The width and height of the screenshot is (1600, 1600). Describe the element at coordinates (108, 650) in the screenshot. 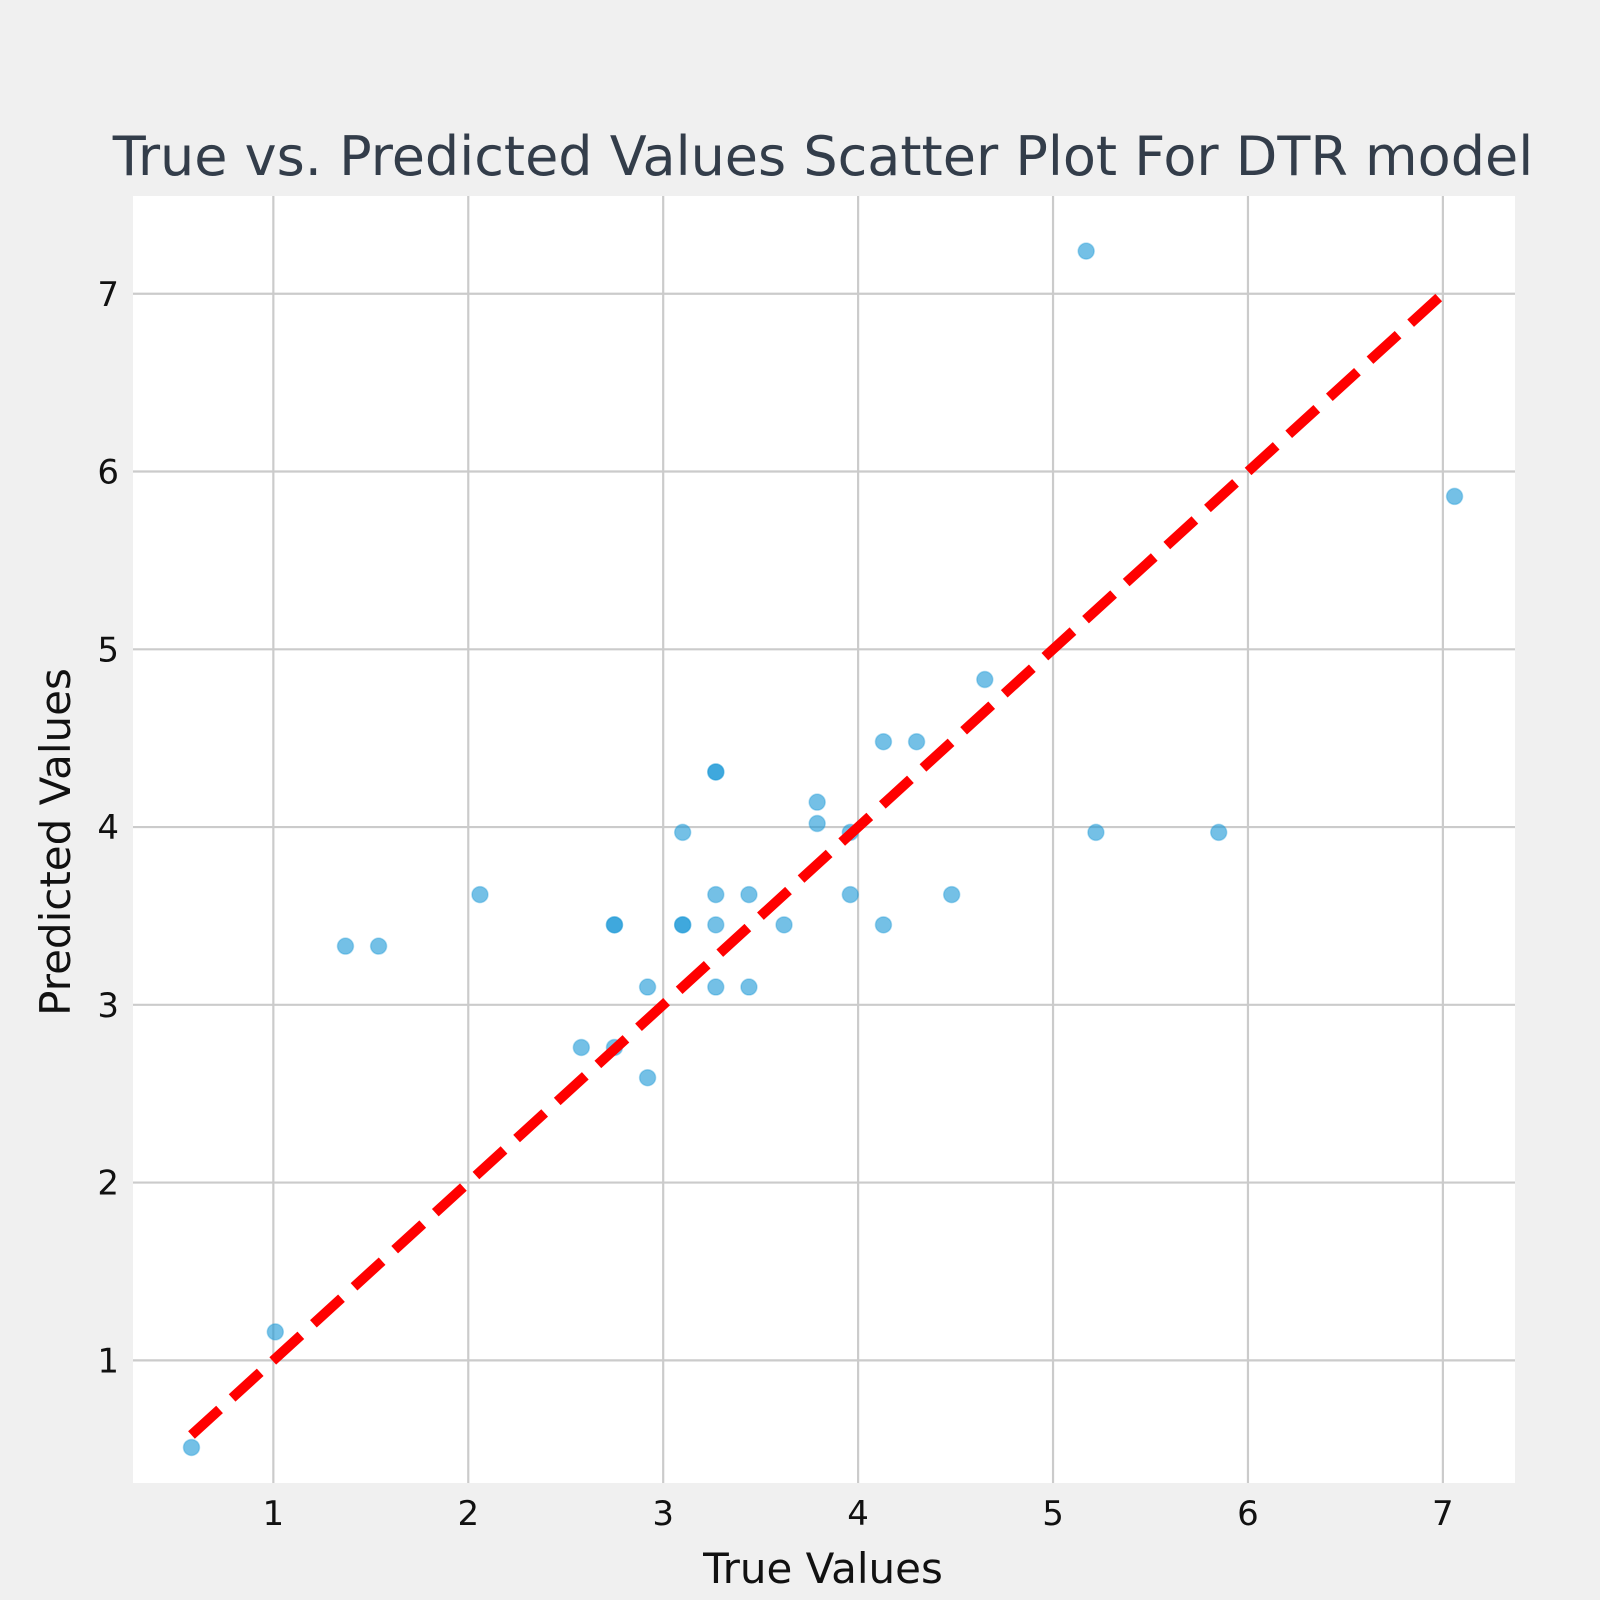

I see `y-tick-label: 5` at that location.